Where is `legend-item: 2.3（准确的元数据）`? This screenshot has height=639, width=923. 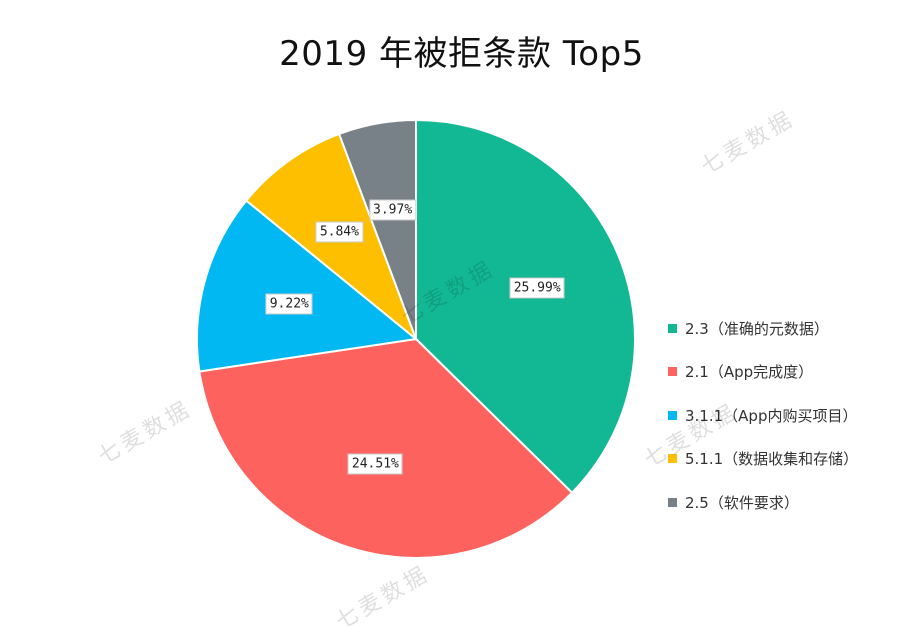
legend-item: 2.3（准确的元数据） is located at coordinates (763, 328).